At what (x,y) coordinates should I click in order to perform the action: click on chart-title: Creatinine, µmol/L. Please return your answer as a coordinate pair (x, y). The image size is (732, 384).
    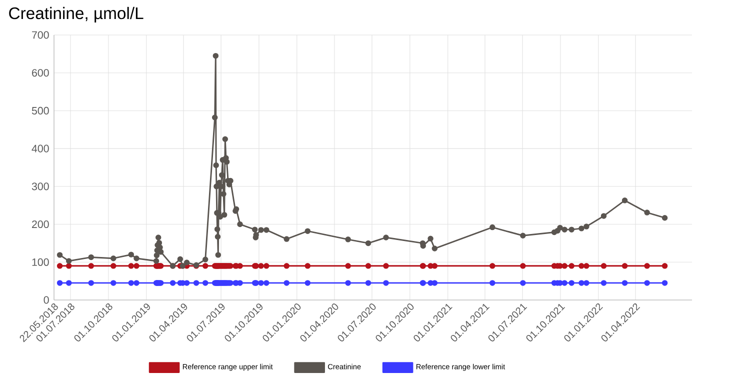
    Looking at the image, I should click on (76, 14).